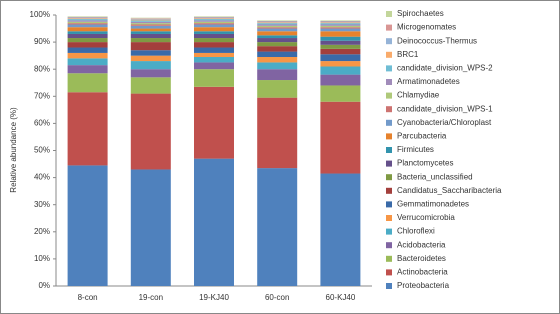  Describe the element at coordinates (42, 177) in the screenshot. I see `y-tick-label: 40%` at that location.